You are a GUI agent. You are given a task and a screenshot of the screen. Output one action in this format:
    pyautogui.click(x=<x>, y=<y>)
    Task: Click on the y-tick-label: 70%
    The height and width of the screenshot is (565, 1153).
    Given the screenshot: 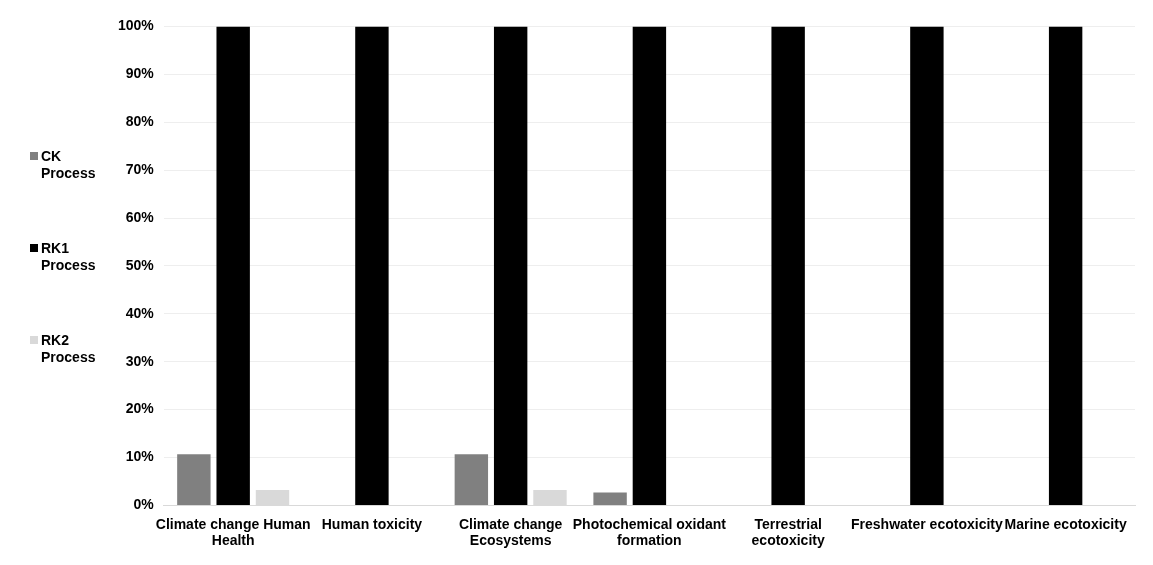 What is the action you would take?
    pyautogui.click(x=140, y=168)
    